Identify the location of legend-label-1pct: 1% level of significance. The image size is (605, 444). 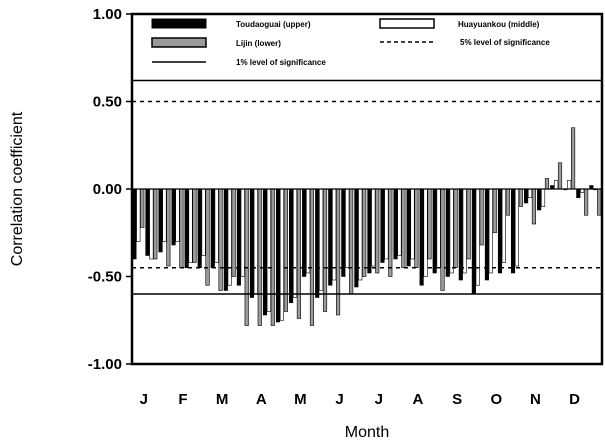
(281, 62).